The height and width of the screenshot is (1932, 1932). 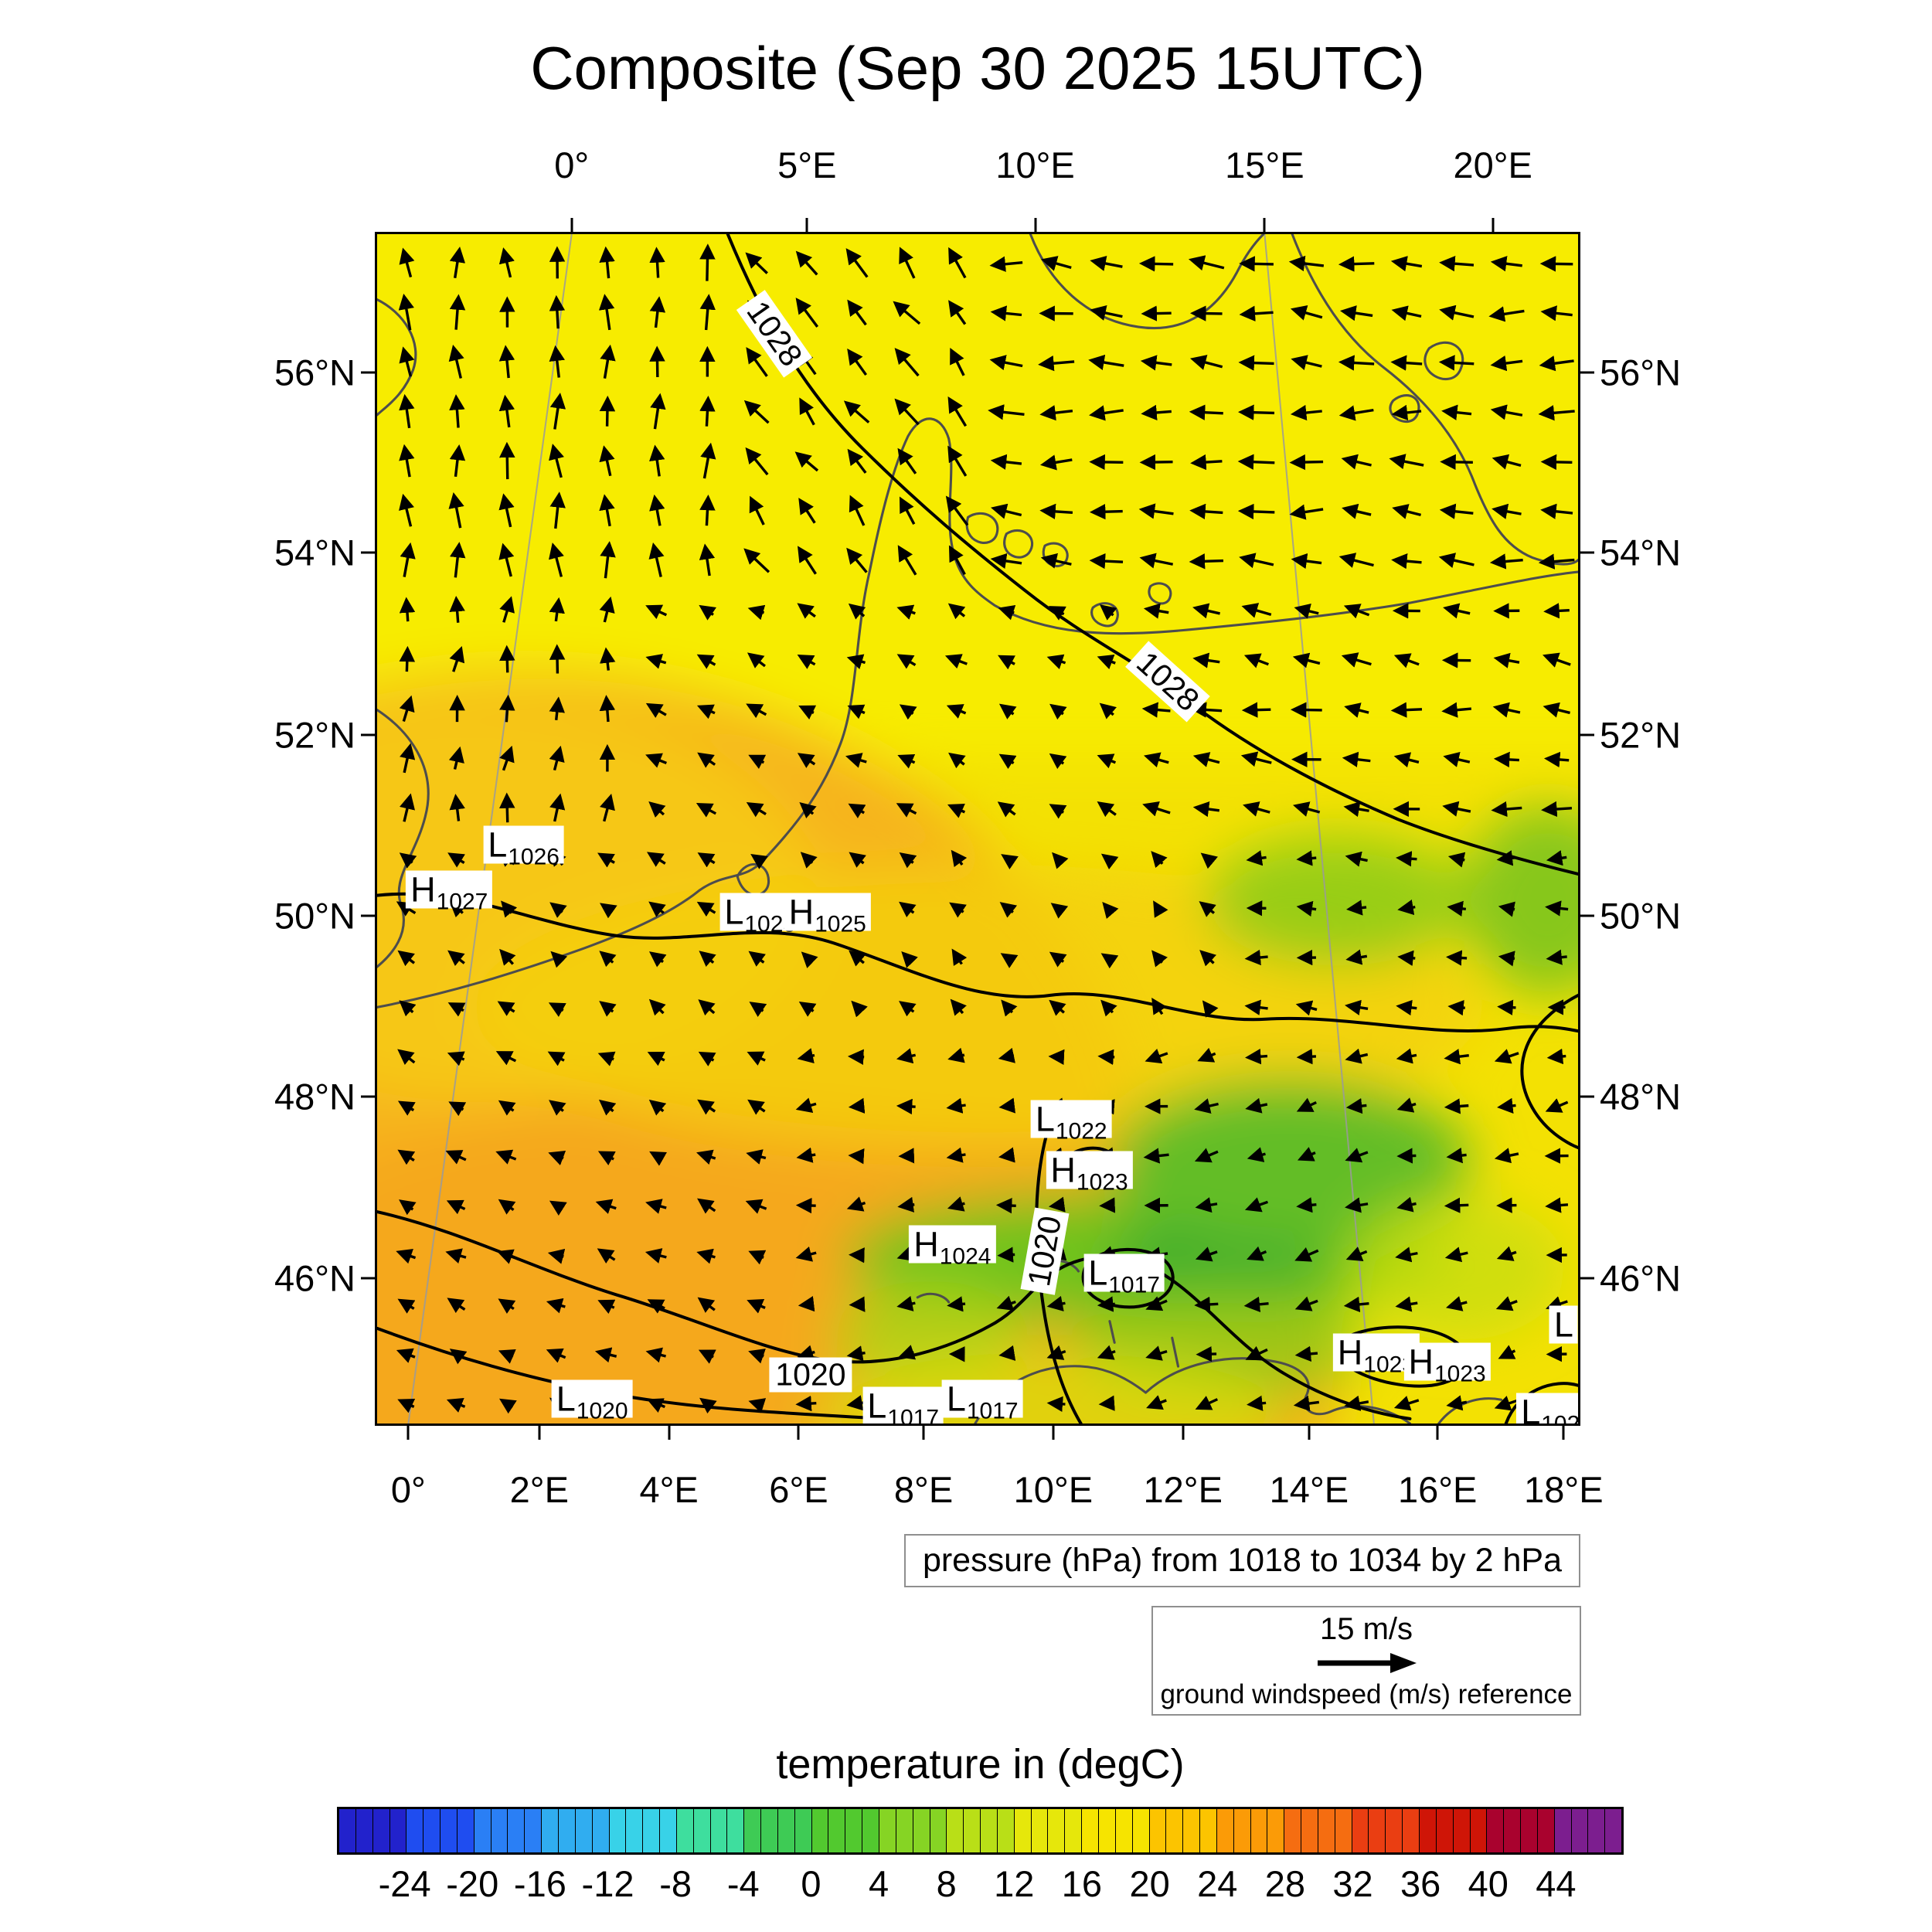 I want to click on lake-como, so click(x=1112, y=1332).